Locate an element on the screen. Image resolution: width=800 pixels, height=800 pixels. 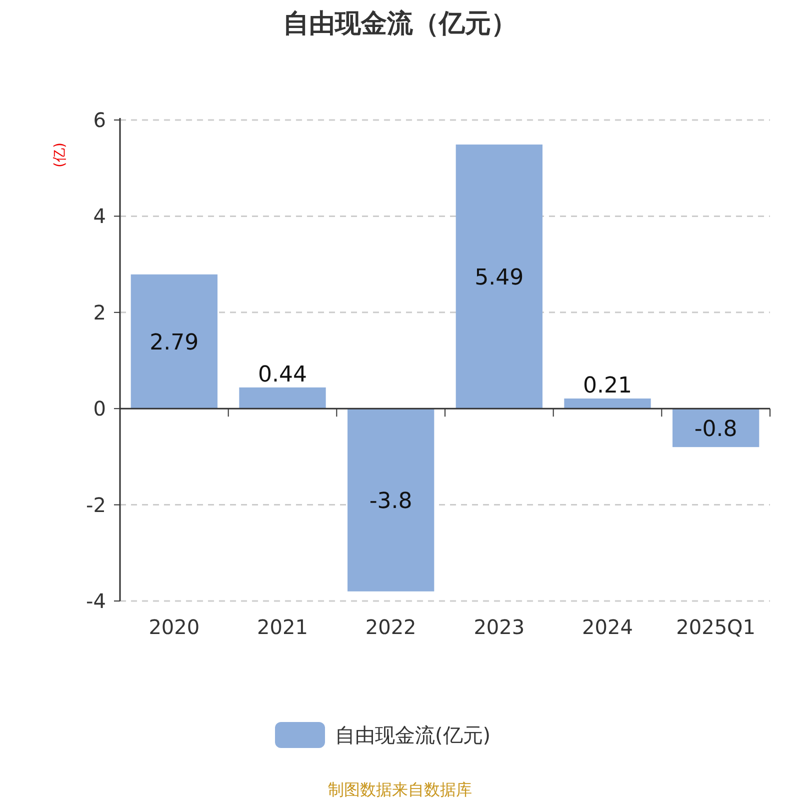
data-label: -0.8 is located at coordinates (716, 429).